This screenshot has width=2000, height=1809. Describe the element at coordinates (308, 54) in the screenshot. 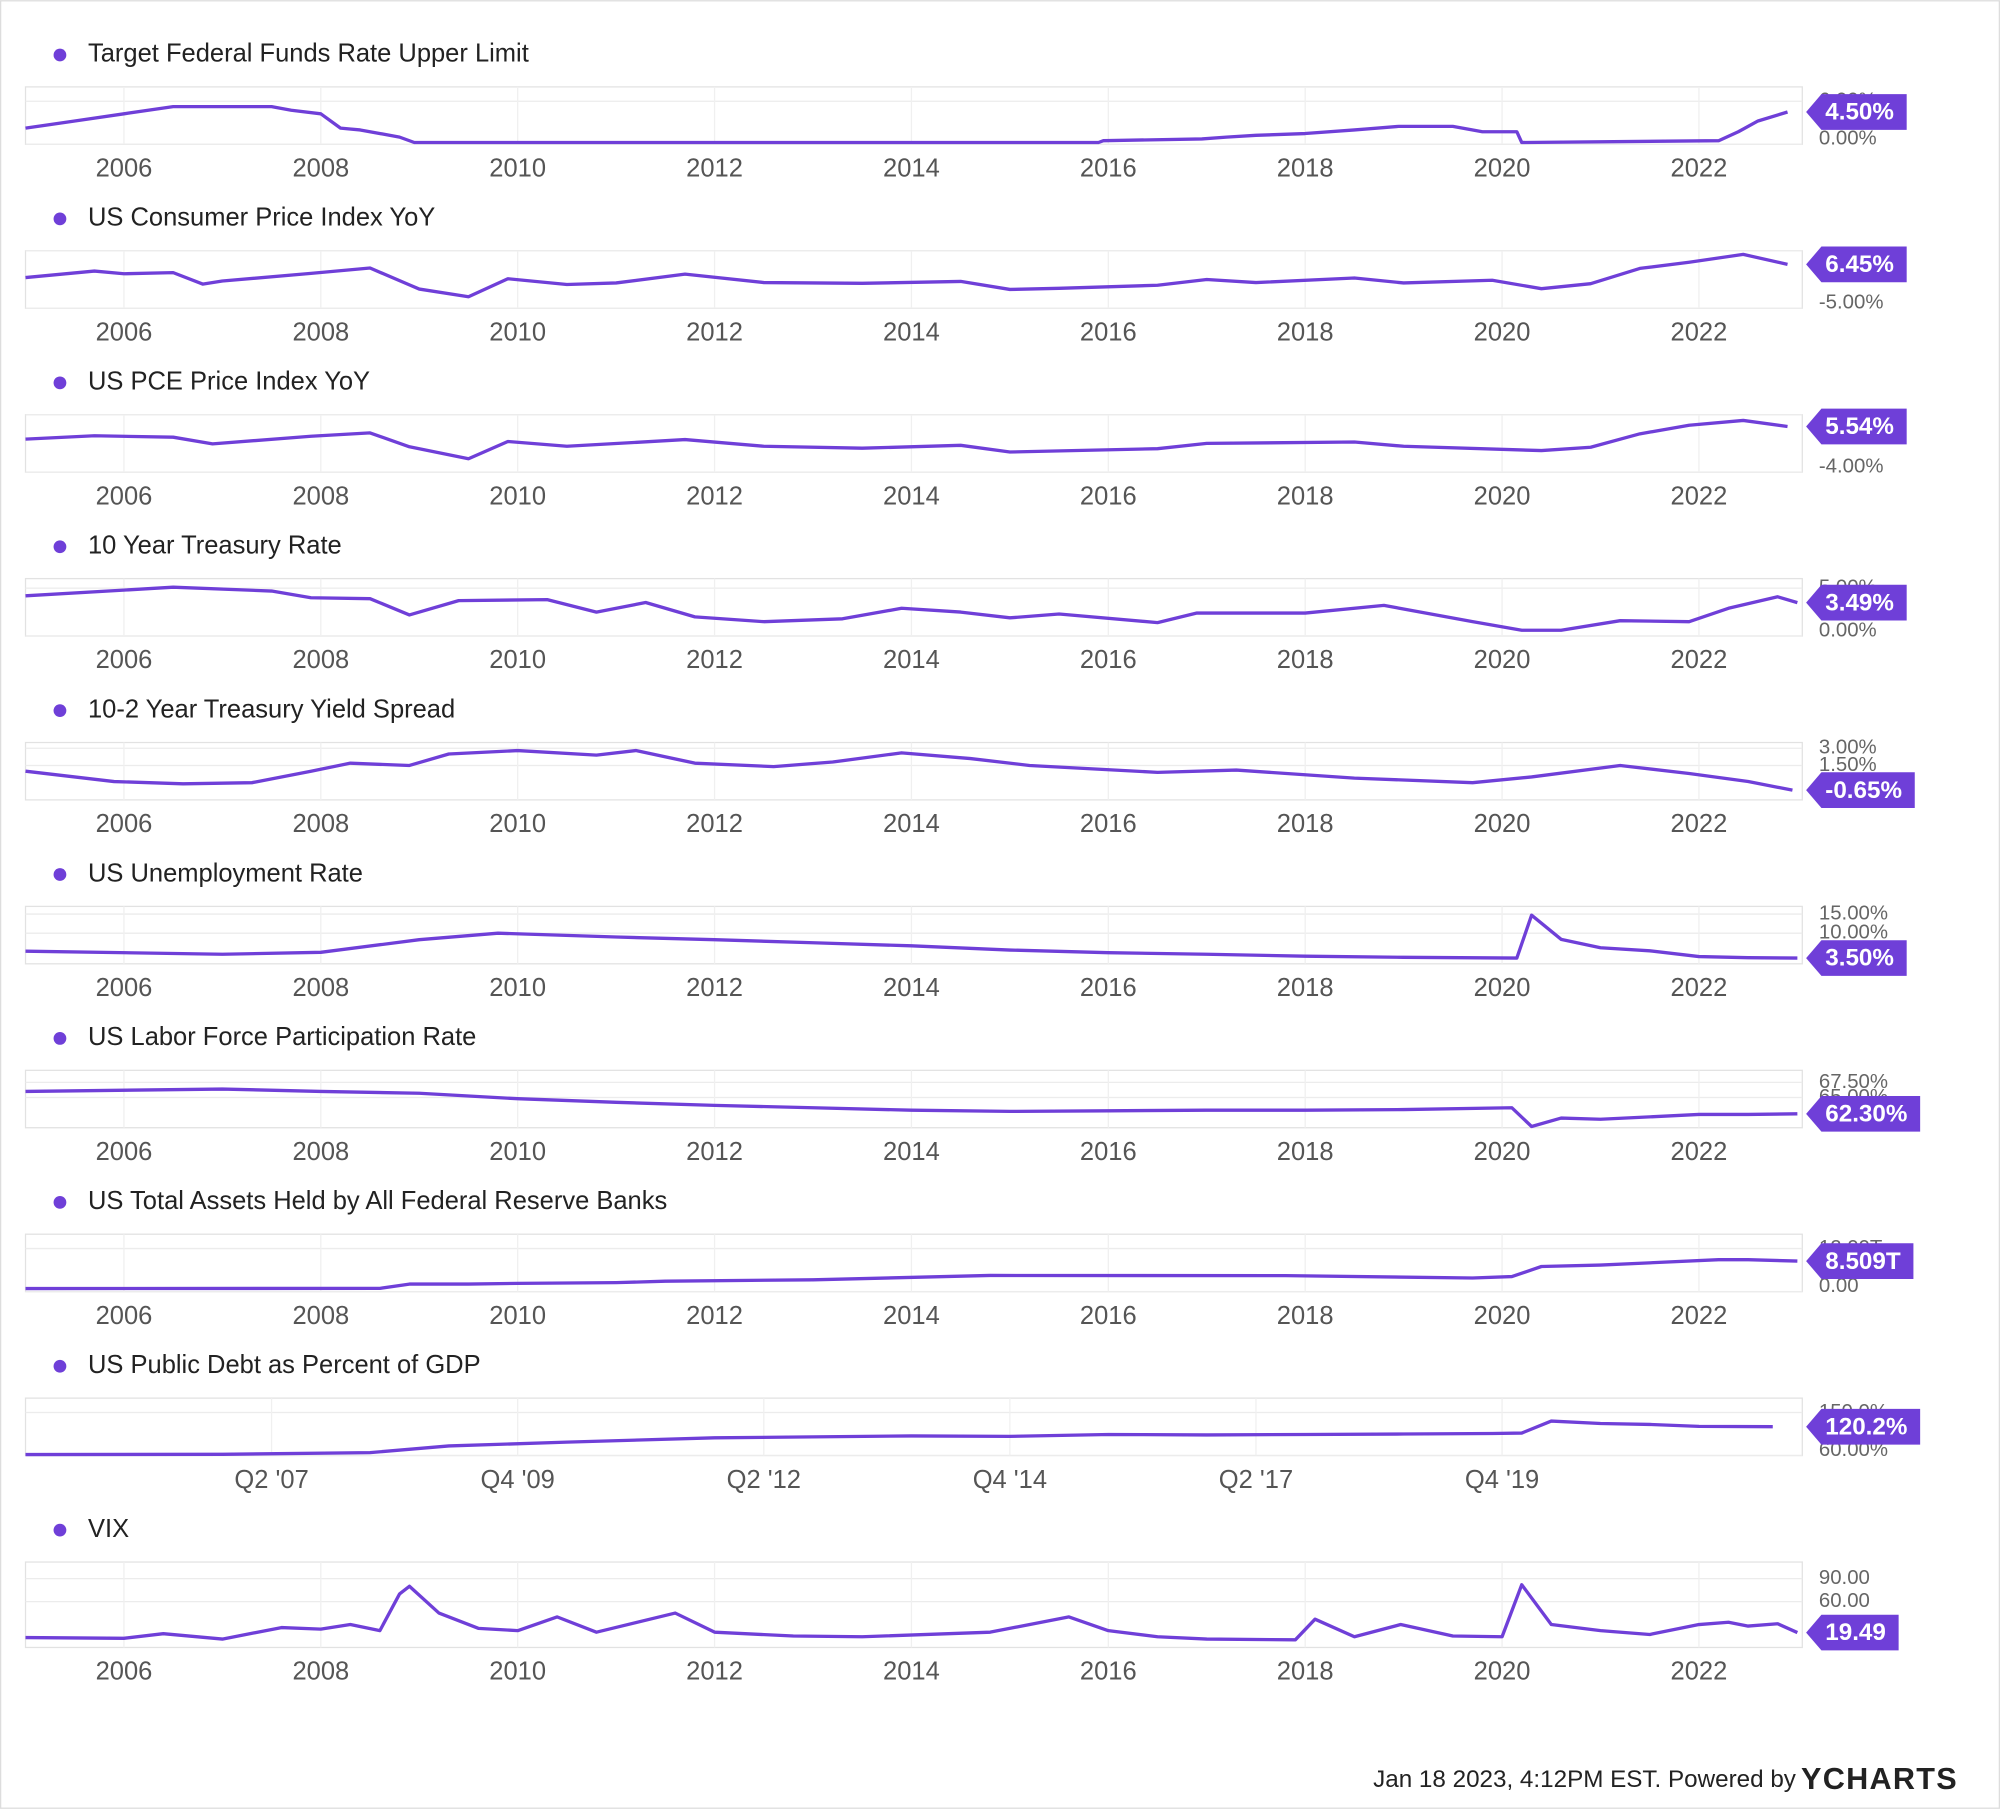

I see `chart-title: Target Federal Funds Rate Upper Limit` at that location.